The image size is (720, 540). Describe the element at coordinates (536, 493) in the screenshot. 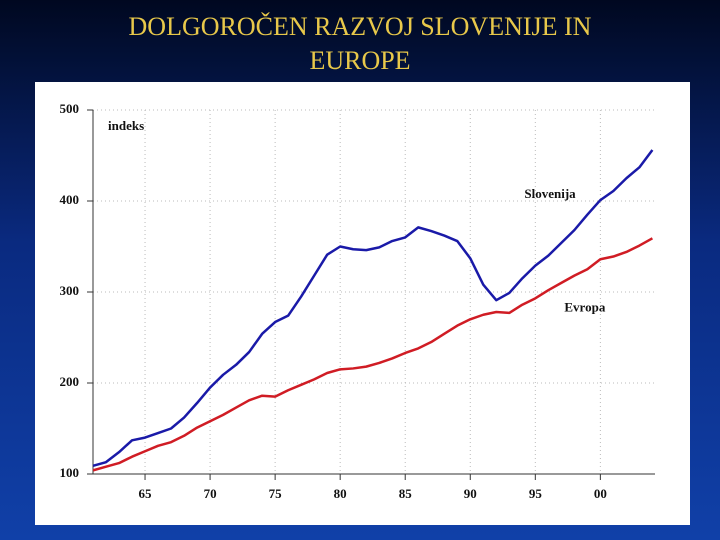

I see `x-tick-label: 95` at that location.